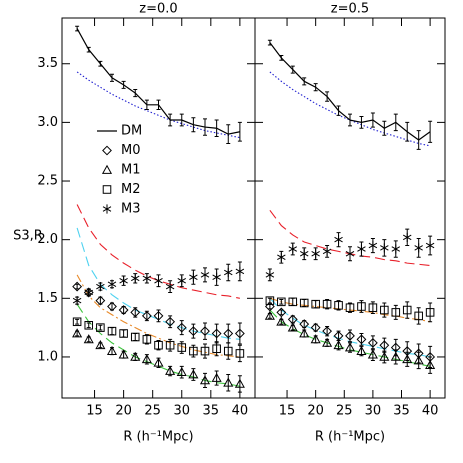 The image size is (463, 463). I want to click on y-tick-label: 3.0, so click(47, 122).